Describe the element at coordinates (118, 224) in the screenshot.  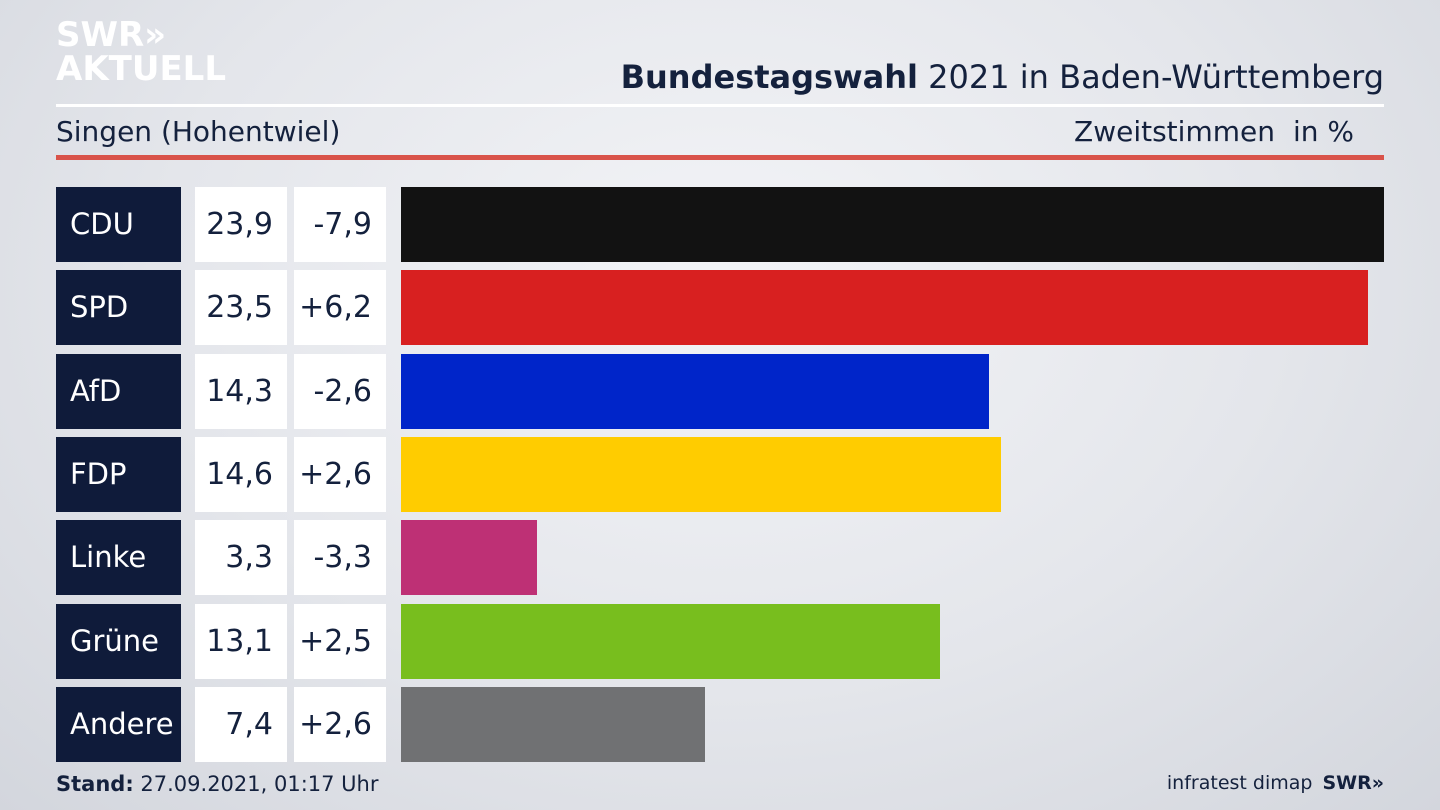
I see `party-label: CDU` at that location.